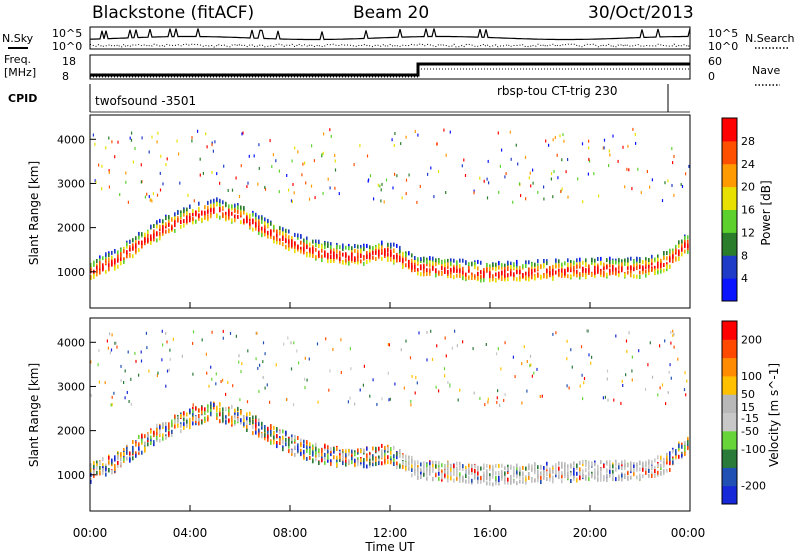 The width and height of the screenshot is (800, 554). What do you see at coordinates (748, 394) in the screenshot?
I see `colorbar-tick-label: 50` at bounding box center [748, 394].